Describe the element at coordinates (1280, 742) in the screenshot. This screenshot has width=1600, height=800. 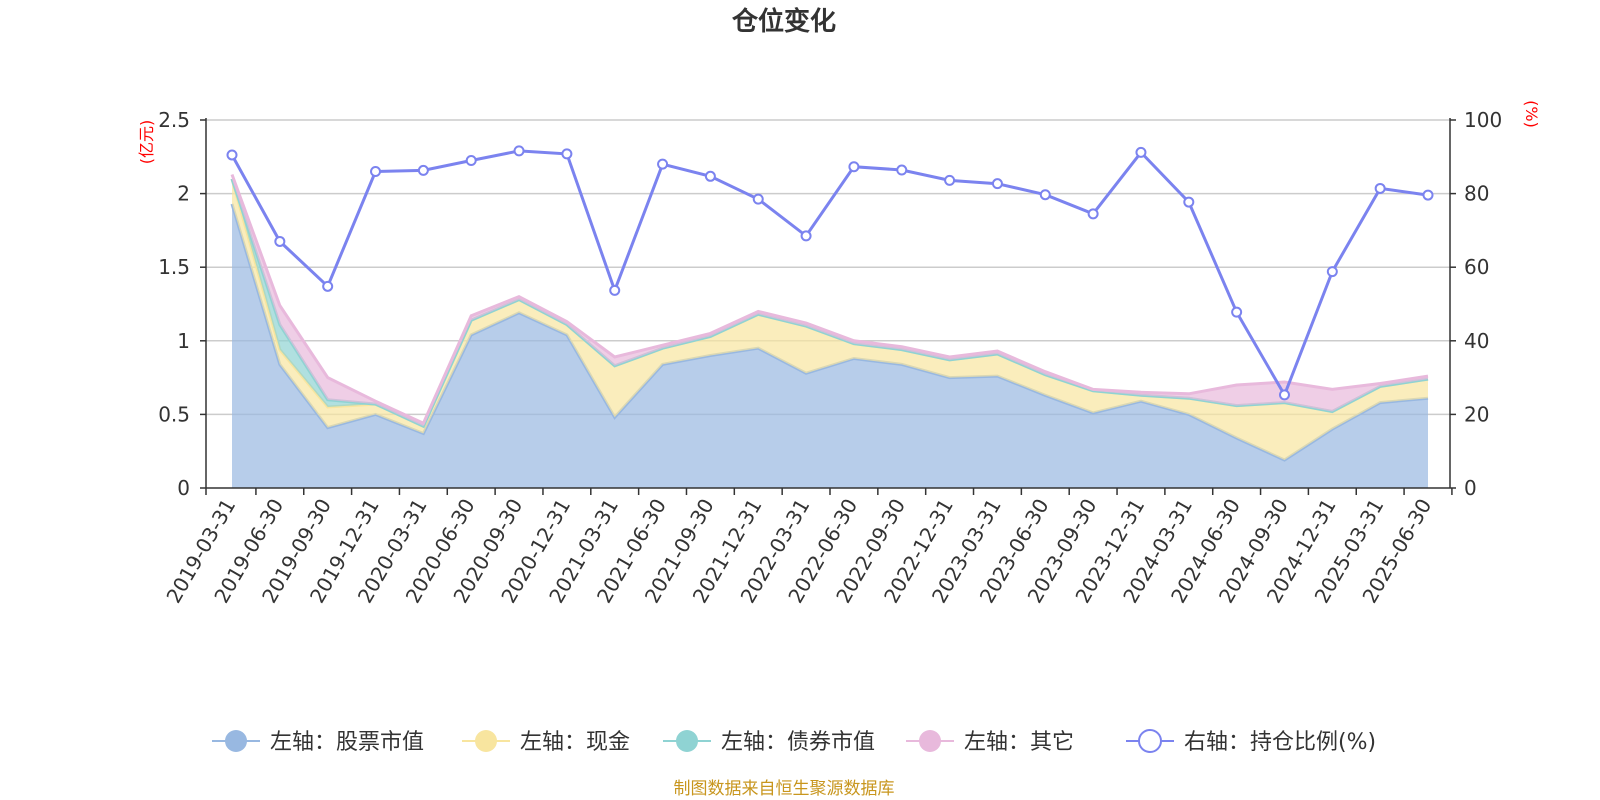
I see `legend-label: 右轴：持仓比例(%)` at that location.